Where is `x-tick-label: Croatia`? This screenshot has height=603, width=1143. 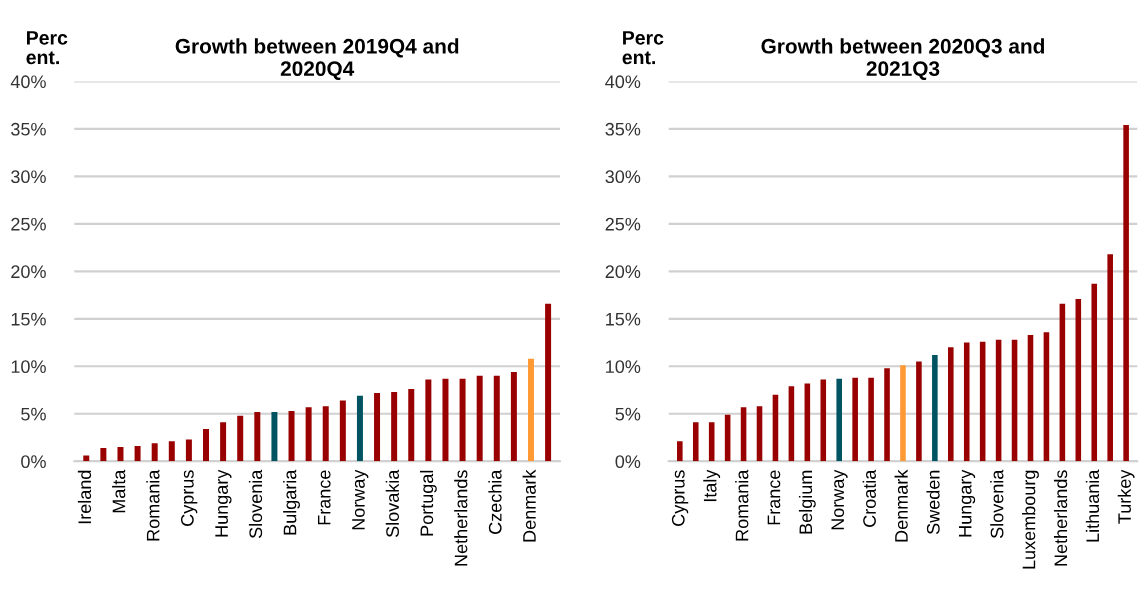
x-tick-label: Croatia is located at coordinates (869, 498).